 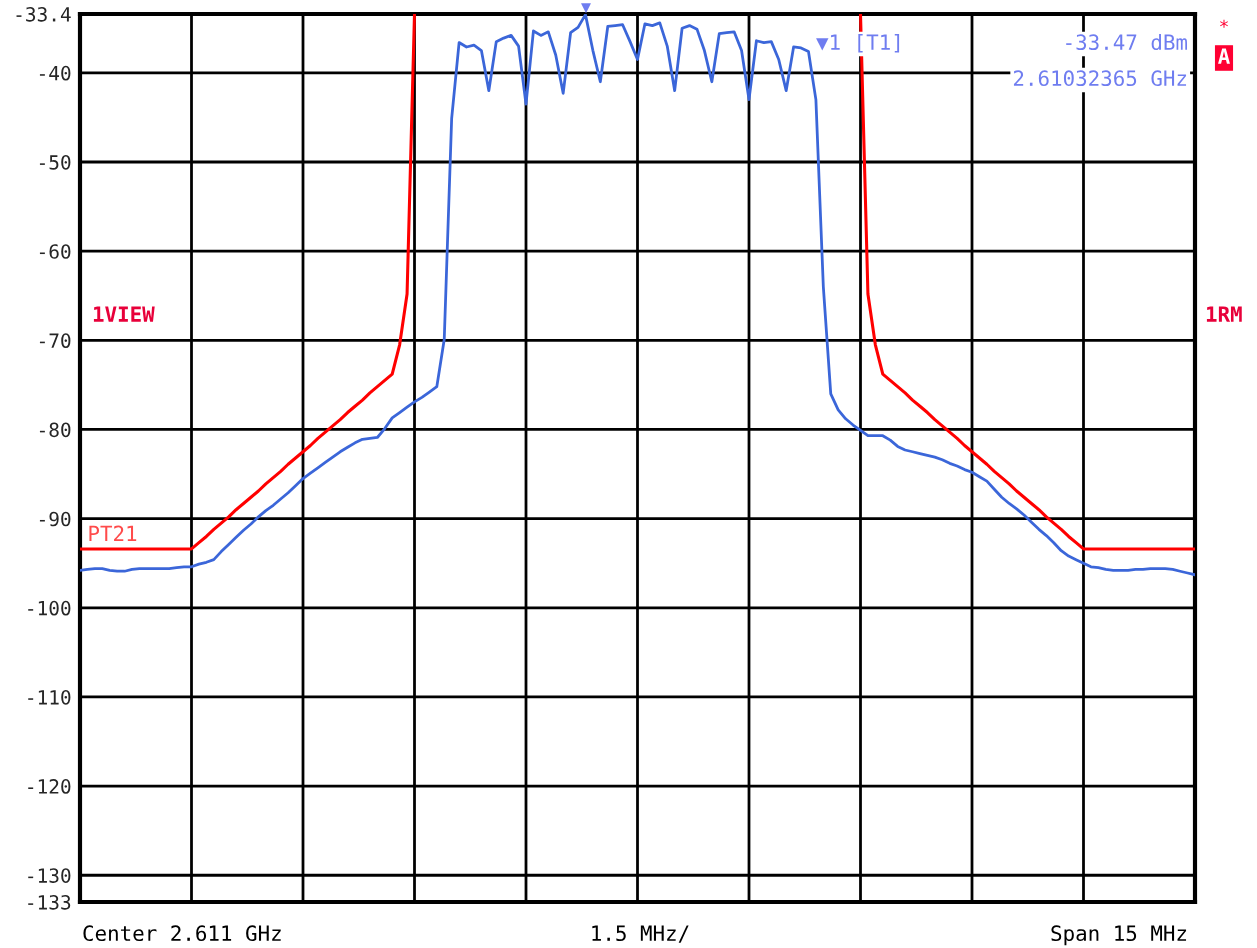 I want to click on annotation: 2.61032365 GHz, so click(x=1100, y=78).